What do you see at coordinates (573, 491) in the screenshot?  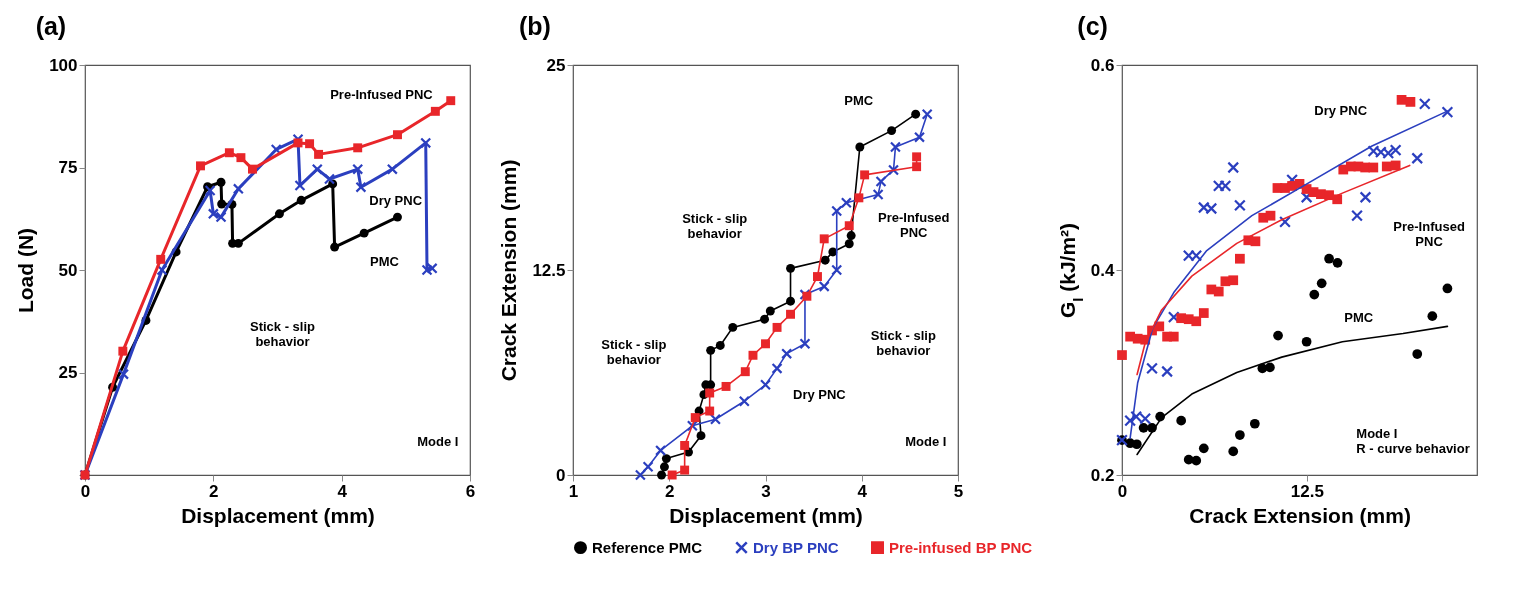 I see `x-tick-label: 1` at bounding box center [573, 491].